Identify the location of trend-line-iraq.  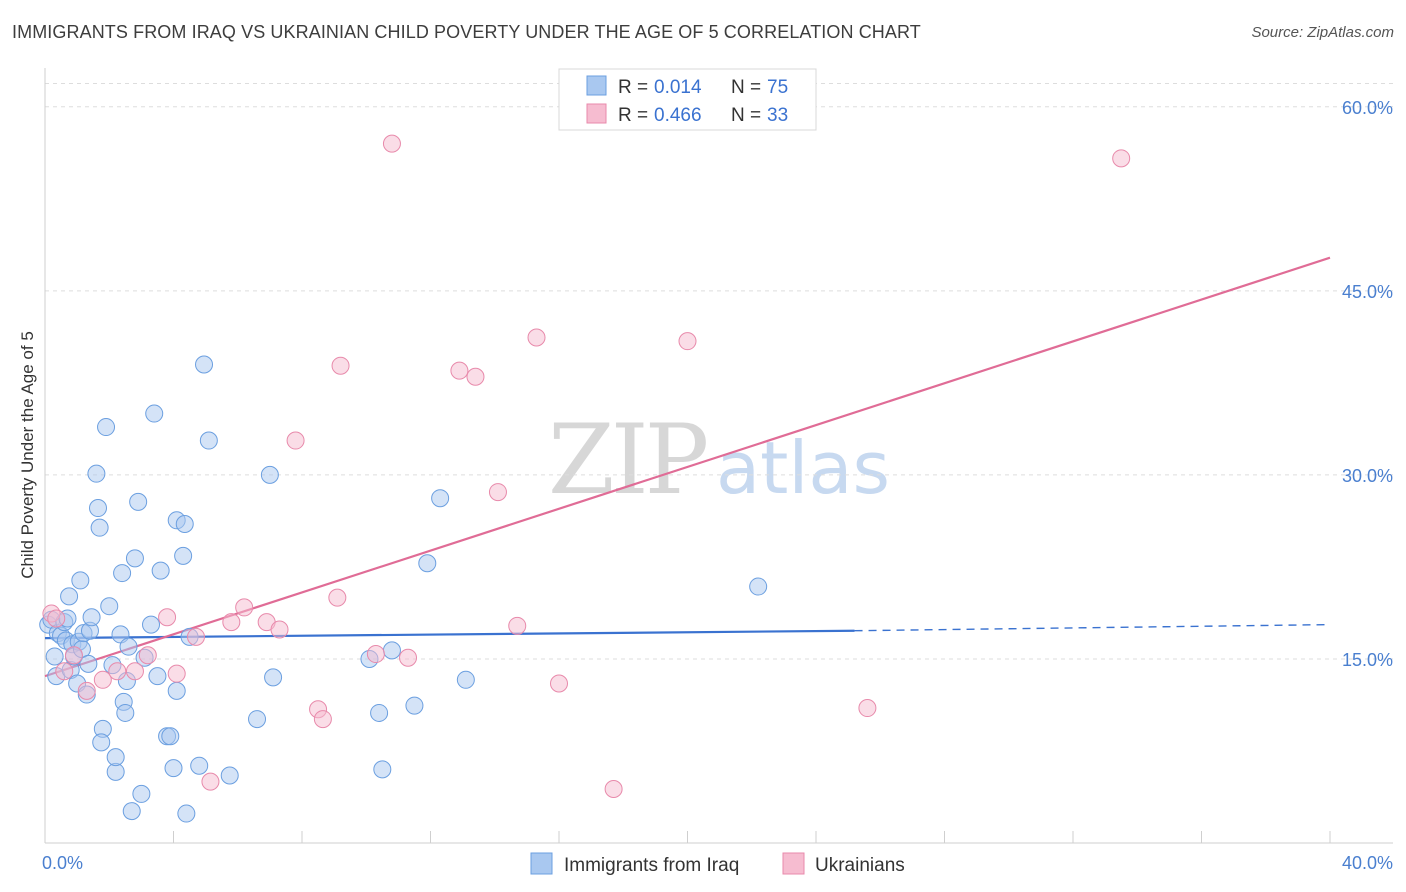
(449, 634).